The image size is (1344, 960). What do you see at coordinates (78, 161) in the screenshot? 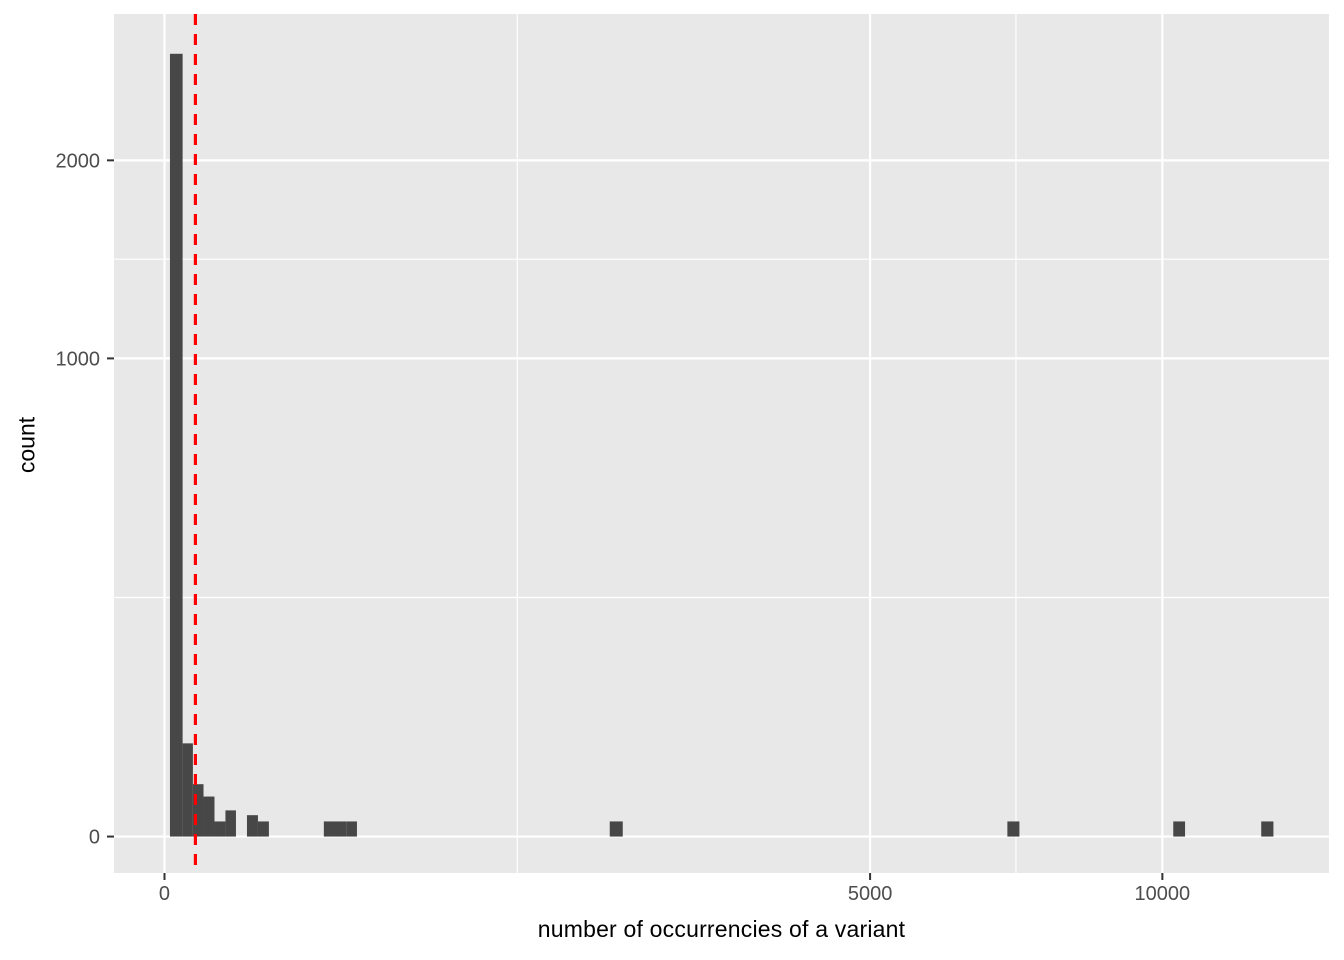
I see `y-tick-label: 2000` at bounding box center [78, 161].